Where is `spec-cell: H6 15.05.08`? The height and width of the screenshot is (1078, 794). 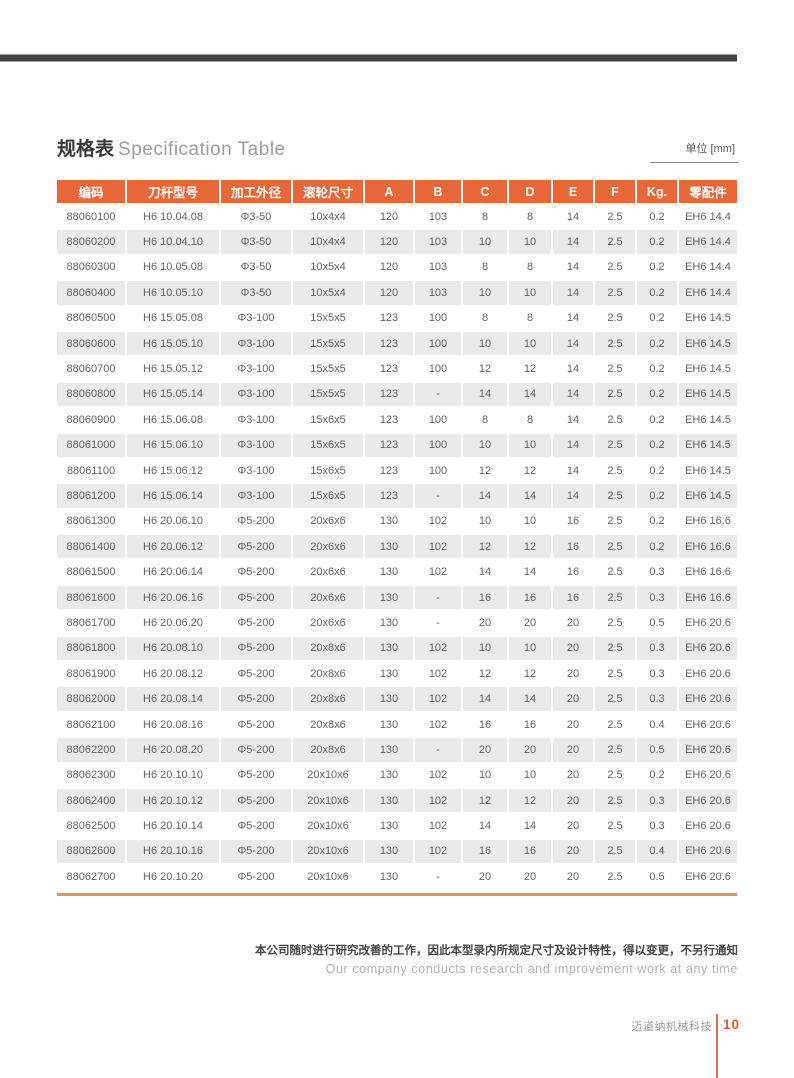 spec-cell: H6 15.05.08 is located at coordinates (173, 318).